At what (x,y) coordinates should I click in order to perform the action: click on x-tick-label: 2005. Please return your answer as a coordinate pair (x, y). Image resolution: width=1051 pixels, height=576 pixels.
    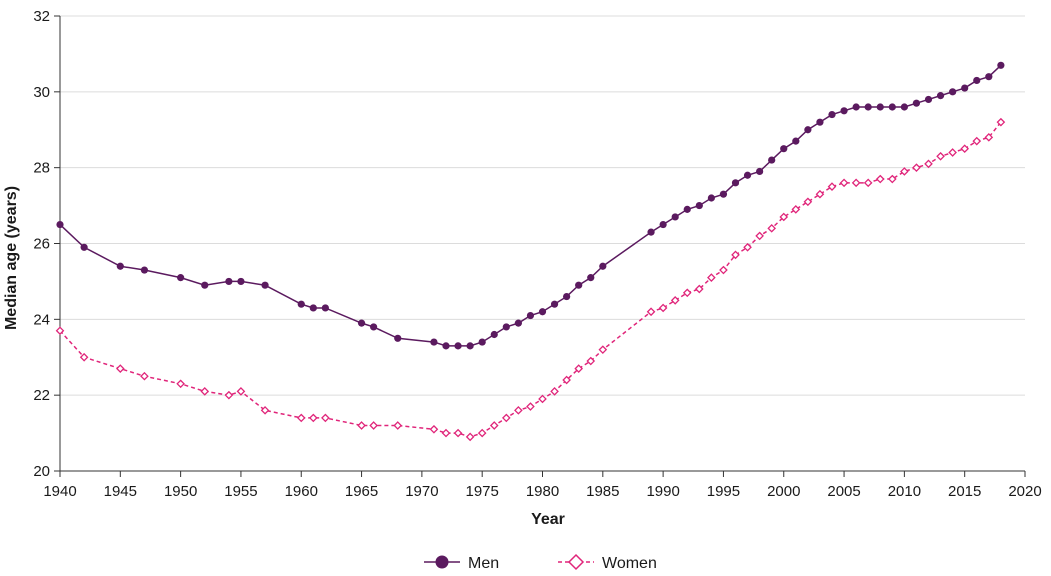
    Looking at the image, I should click on (843, 491).